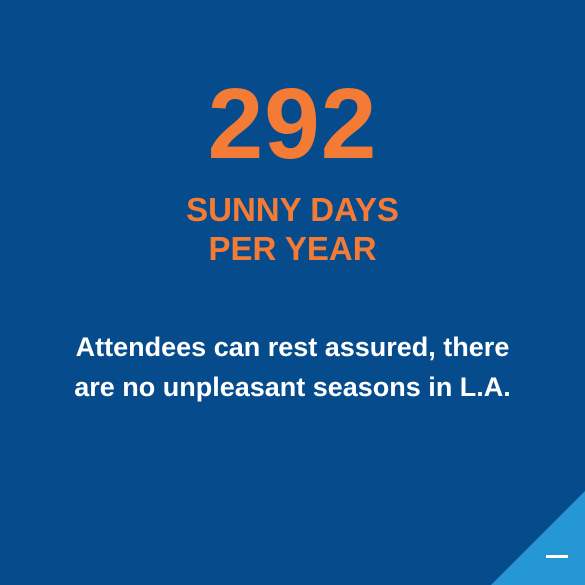 The width and height of the screenshot is (585, 585). Describe the element at coordinates (292, 209) in the screenshot. I see `stat-label-line-1: SUNNY DAYS` at that location.